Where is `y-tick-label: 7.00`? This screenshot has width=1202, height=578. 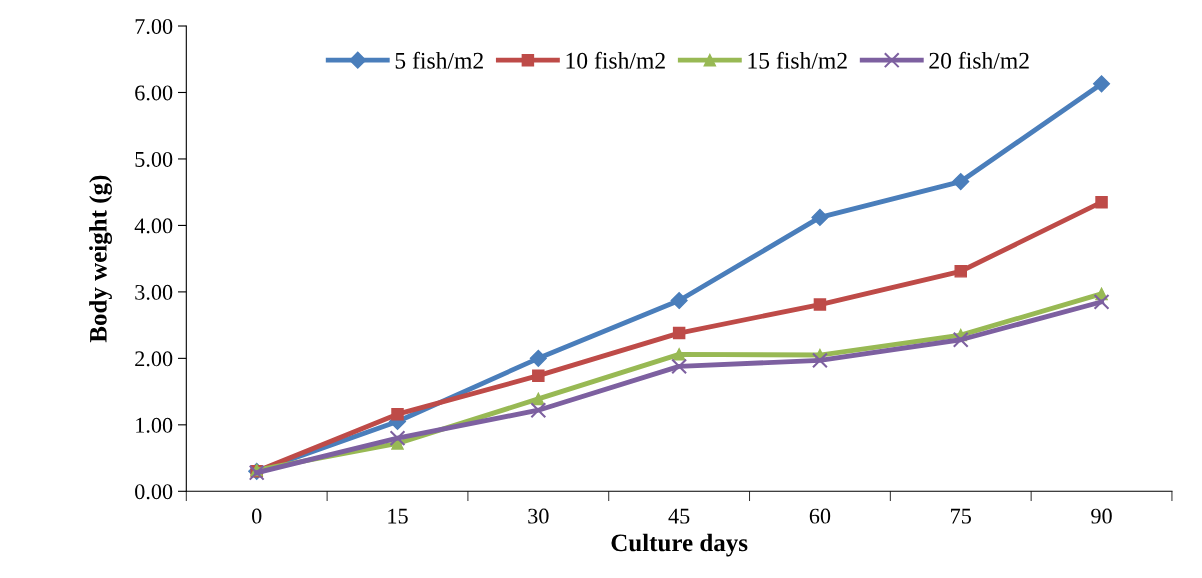
y-tick-label: 7.00 is located at coordinates (154, 26).